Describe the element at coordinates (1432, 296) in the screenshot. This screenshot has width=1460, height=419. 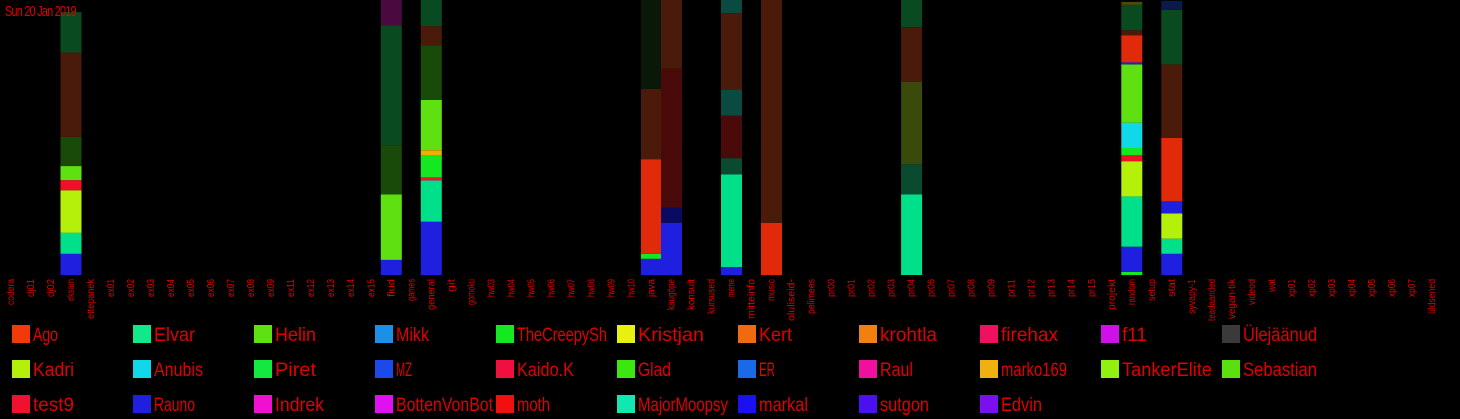
I see `x-tick-label: üldsened` at that location.